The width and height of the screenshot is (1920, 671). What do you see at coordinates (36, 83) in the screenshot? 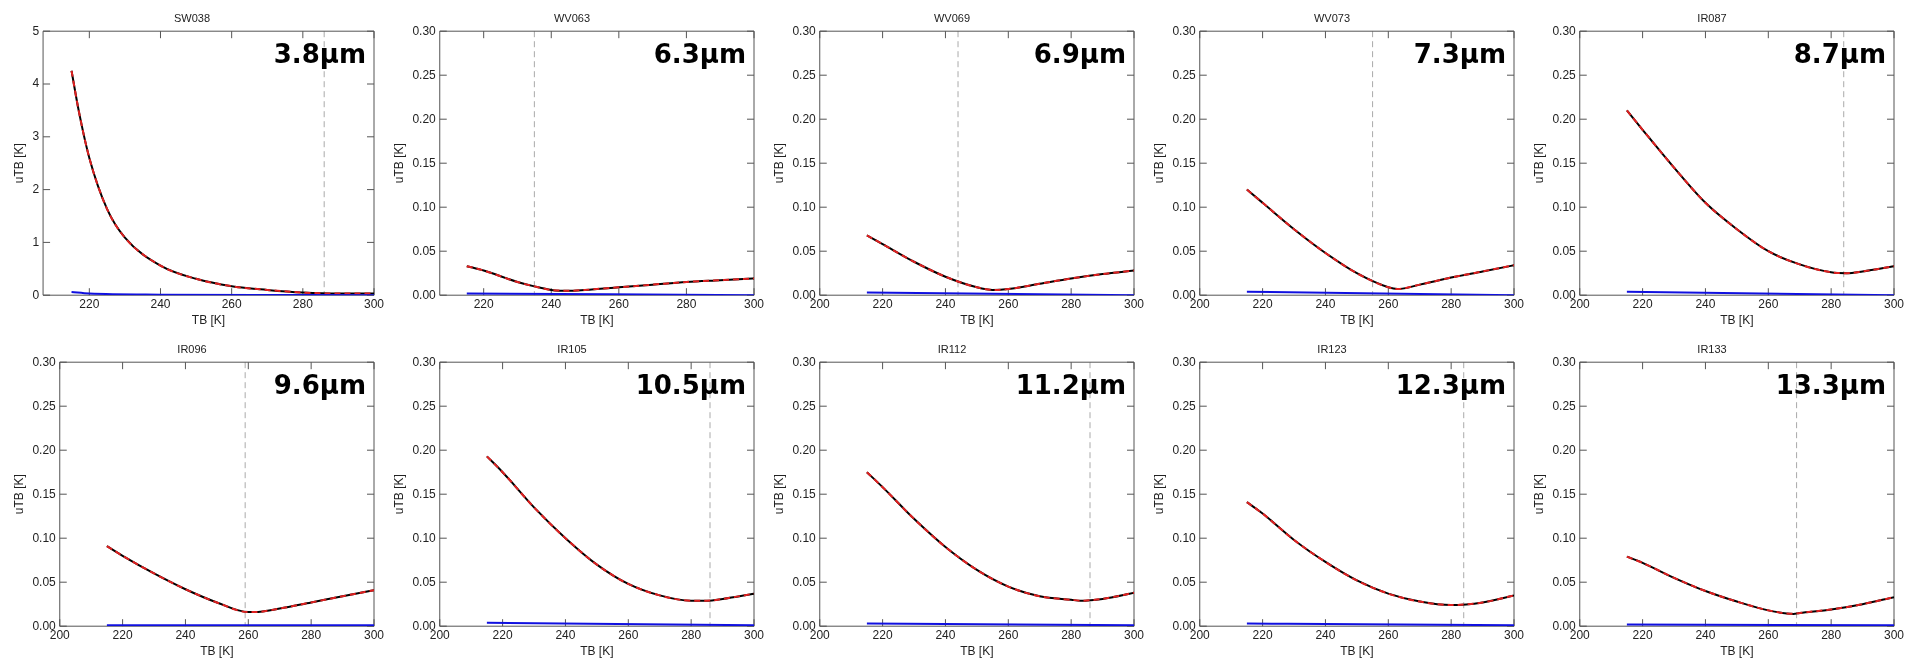
I see `y-tick-label: 4` at bounding box center [36, 83].